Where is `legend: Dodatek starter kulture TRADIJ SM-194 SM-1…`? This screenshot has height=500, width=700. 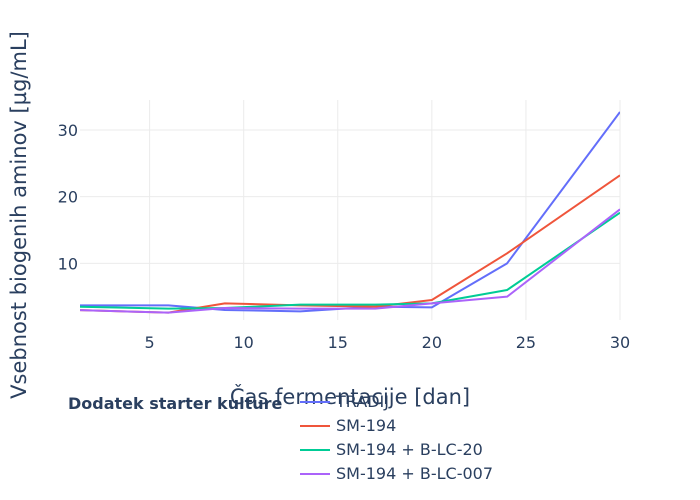 legend: Dodatek starter kulture TRADIJ SM-194 SM-1… is located at coordinates (280, 437).